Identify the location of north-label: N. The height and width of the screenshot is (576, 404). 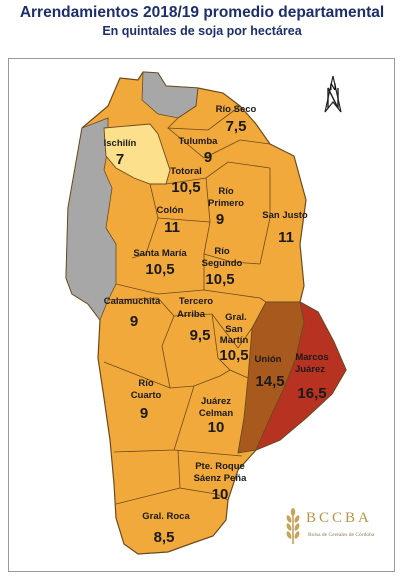
(333, 87).